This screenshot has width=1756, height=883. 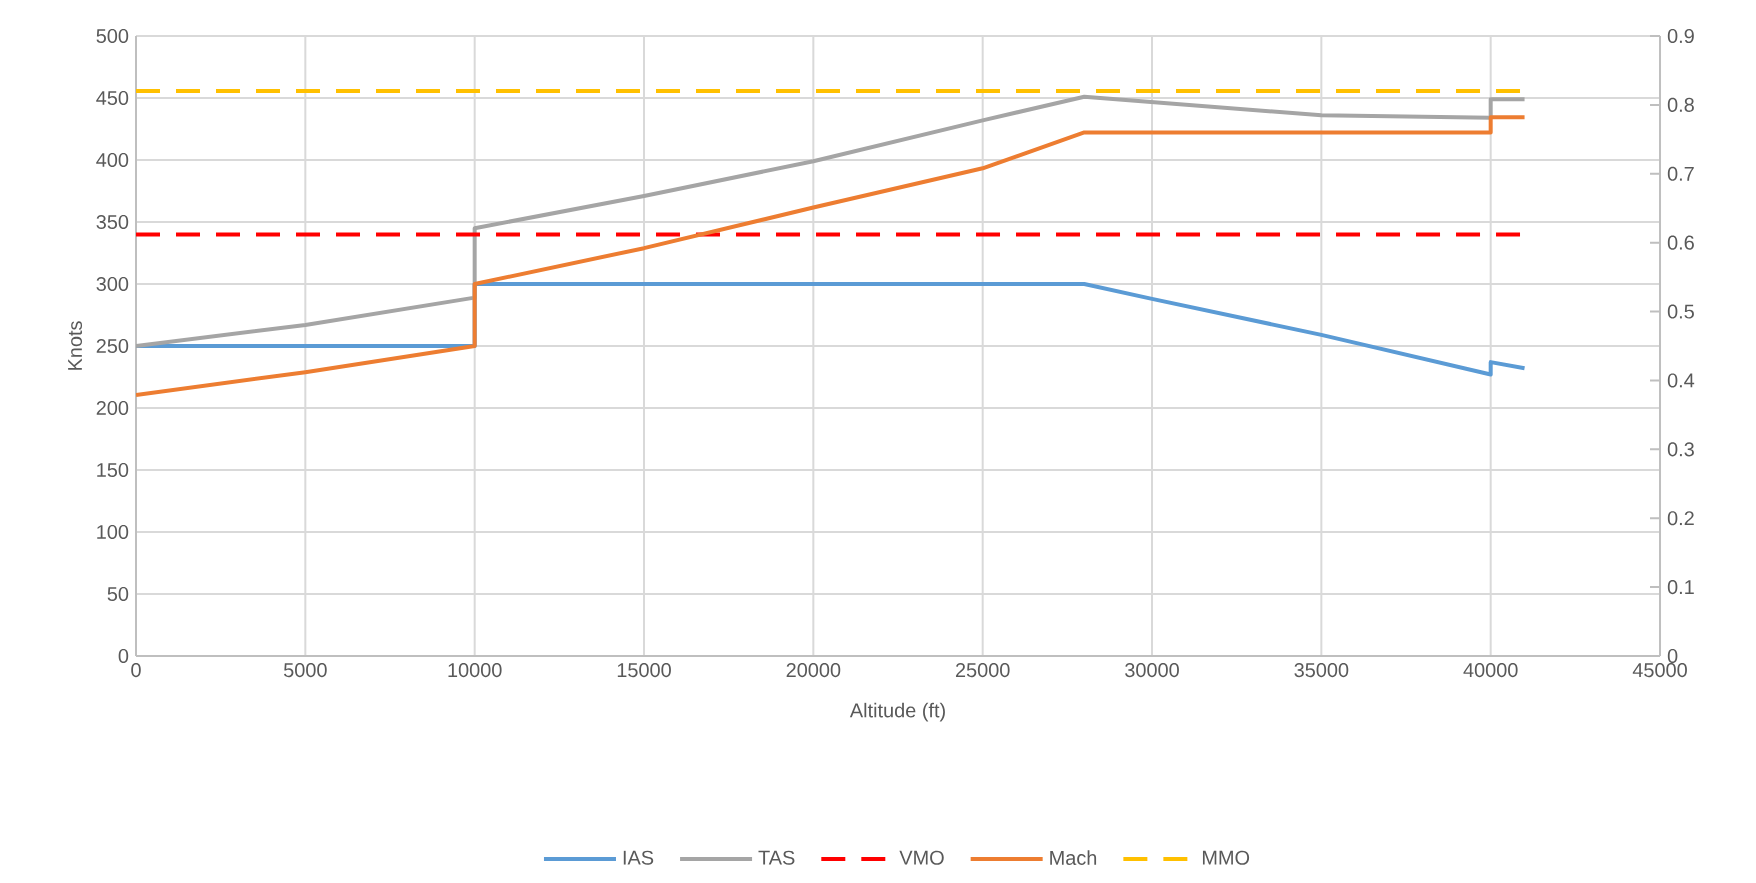 I want to click on x-axis-title: Altitude (ft), so click(x=897, y=712).